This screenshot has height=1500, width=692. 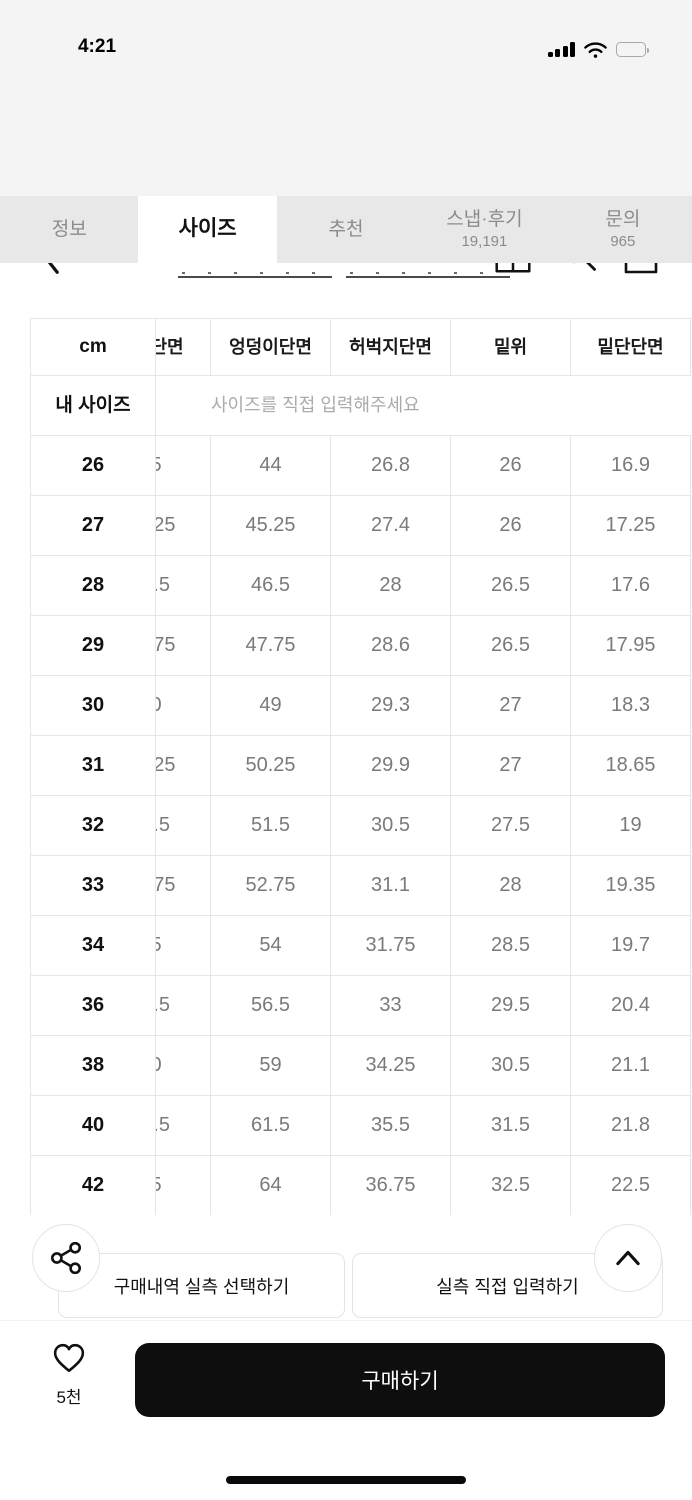 What do you see at coordinates (271, 825) in the screenshot?
I see `measurement-cell: 51.5` at bounding box center [271, 825].